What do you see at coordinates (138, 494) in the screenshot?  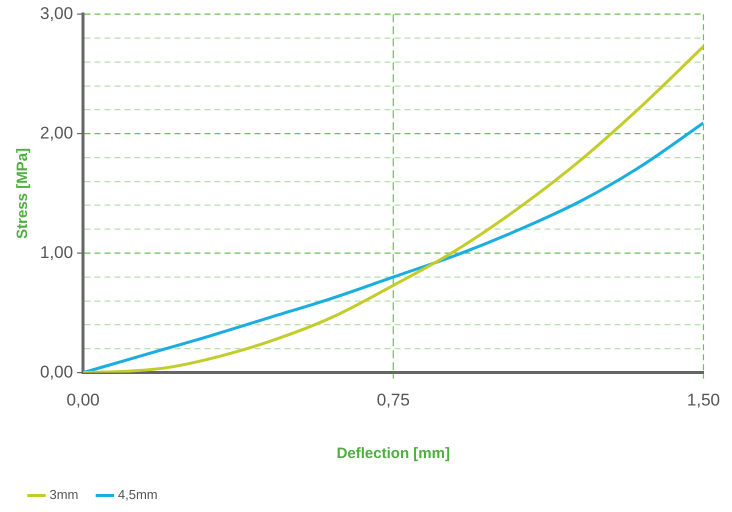 I see `legend-label: 4,5mm` at bounding box center [138, 494].